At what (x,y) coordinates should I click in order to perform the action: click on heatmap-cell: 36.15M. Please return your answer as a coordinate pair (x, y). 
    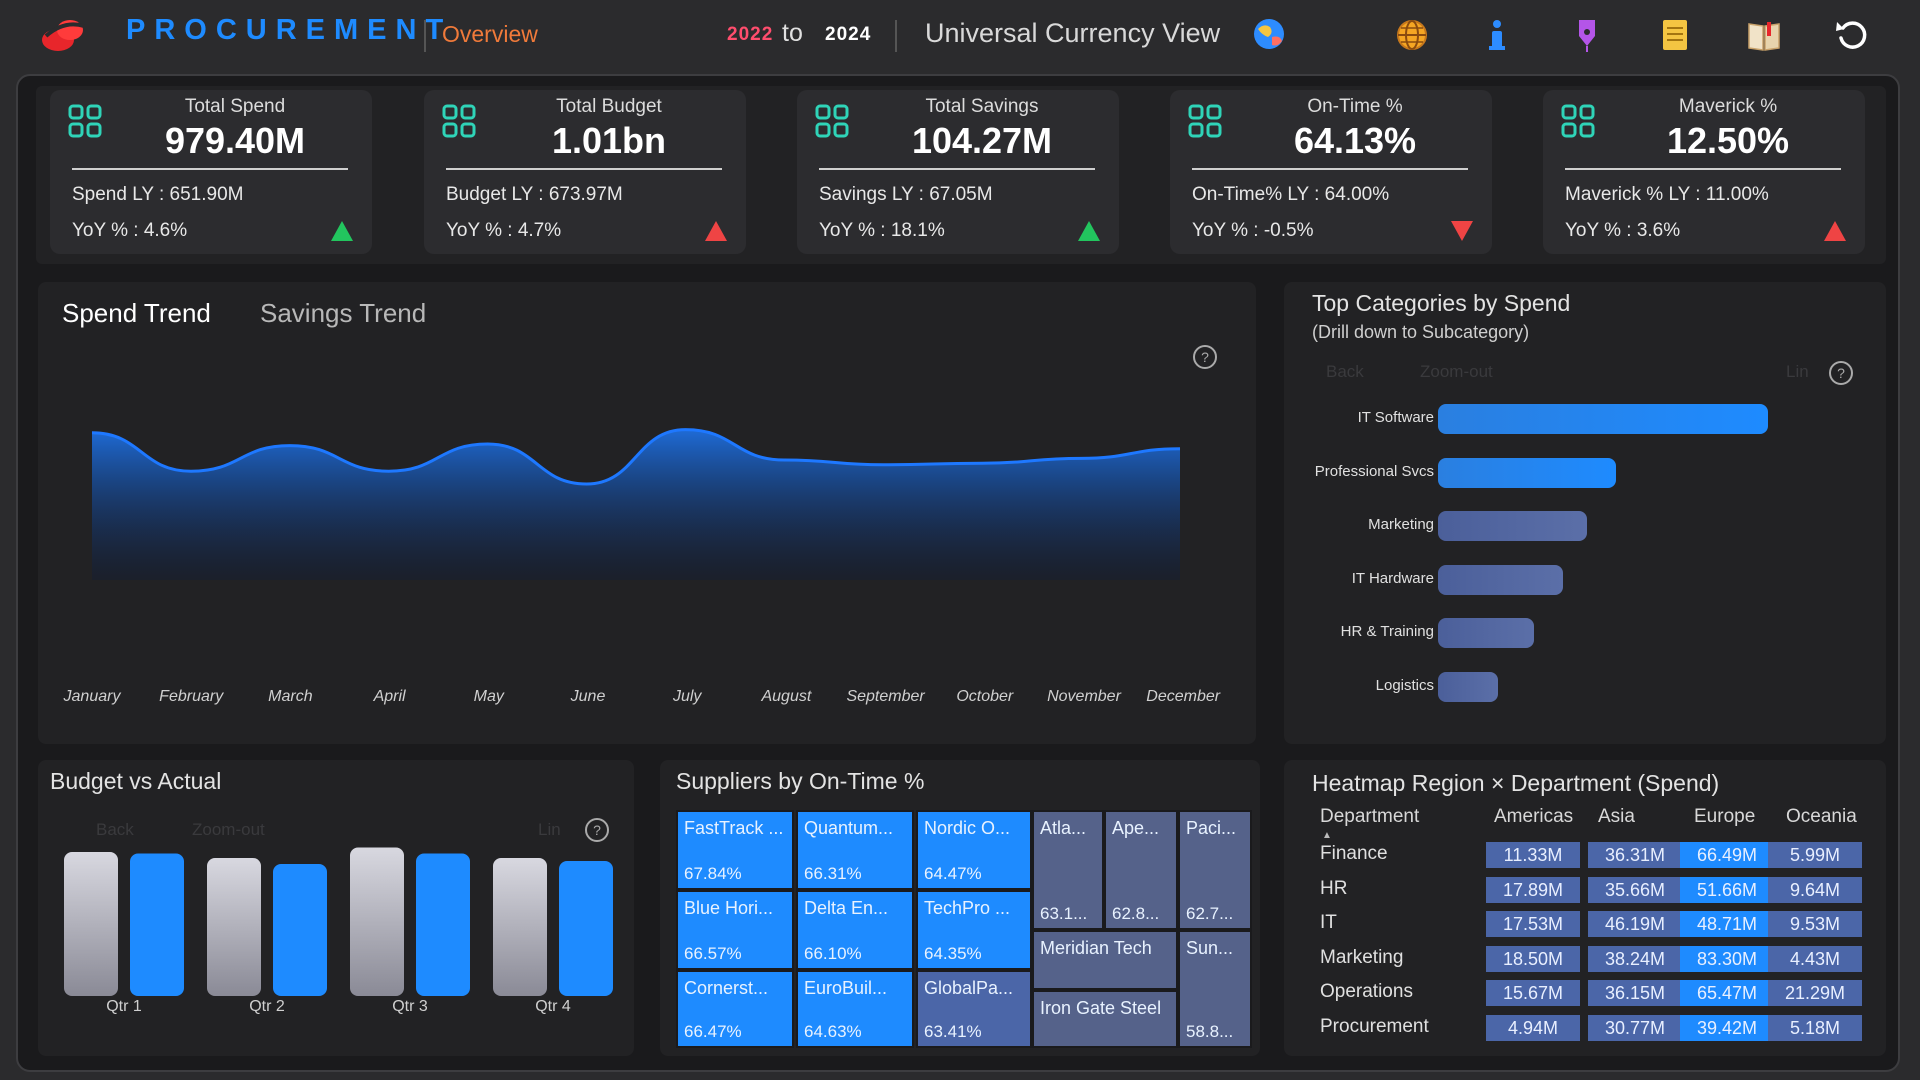
    Looking at the image, I should click on (1635, 993).